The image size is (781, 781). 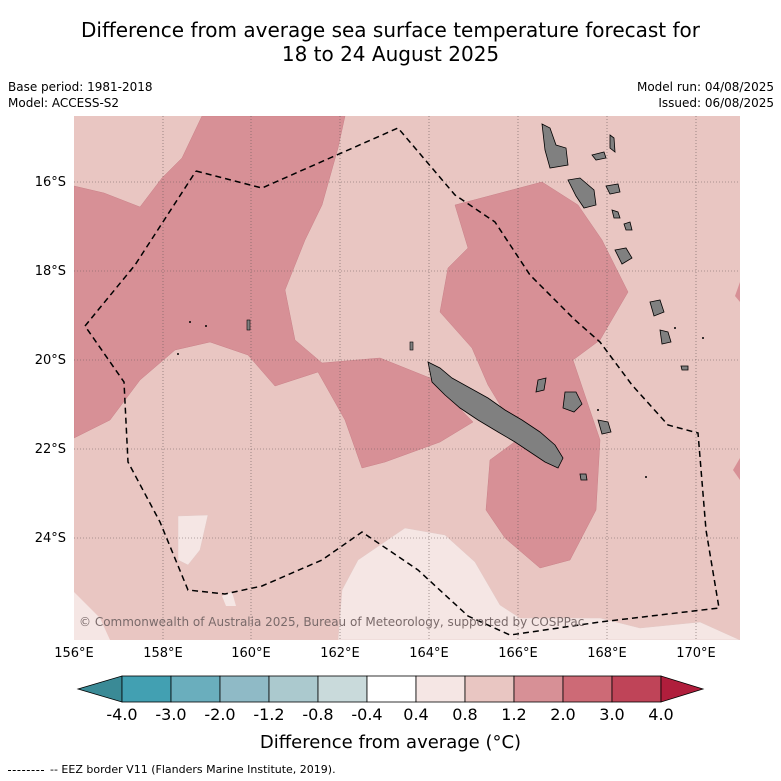 What do you see at coordinates (495, 415) in the screenshot?
I see `new-caledonia-island` at bounding box center [495, 415].